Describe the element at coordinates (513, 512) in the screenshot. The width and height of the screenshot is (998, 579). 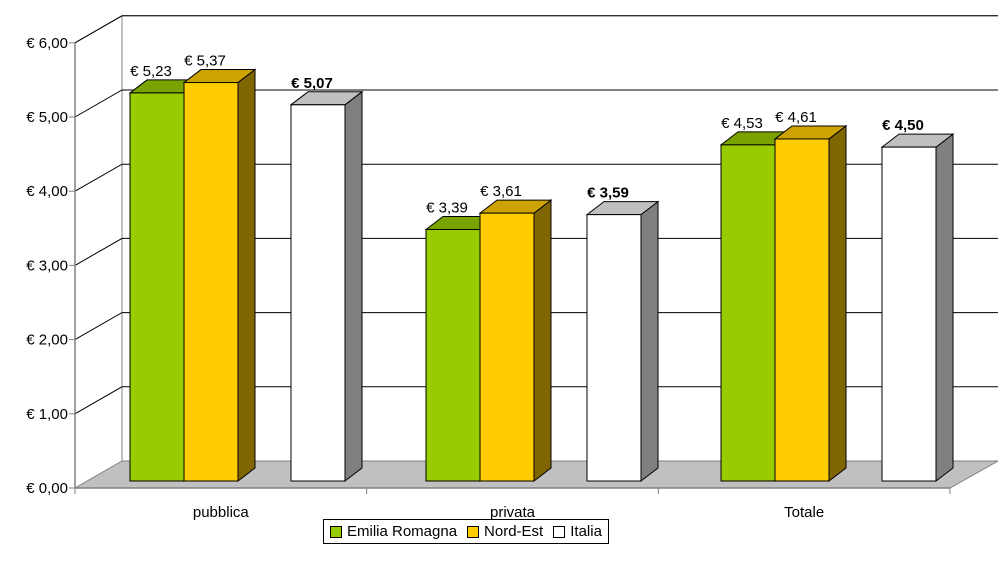
I see `x-tick-label: privata` at that location.